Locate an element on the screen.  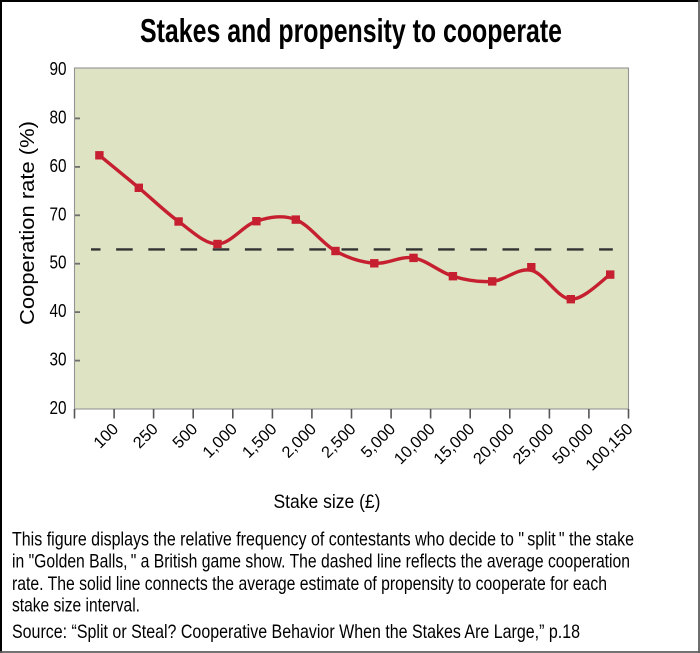
svg-text: Cooperation rate (%) is located at coordinates (28, 223).